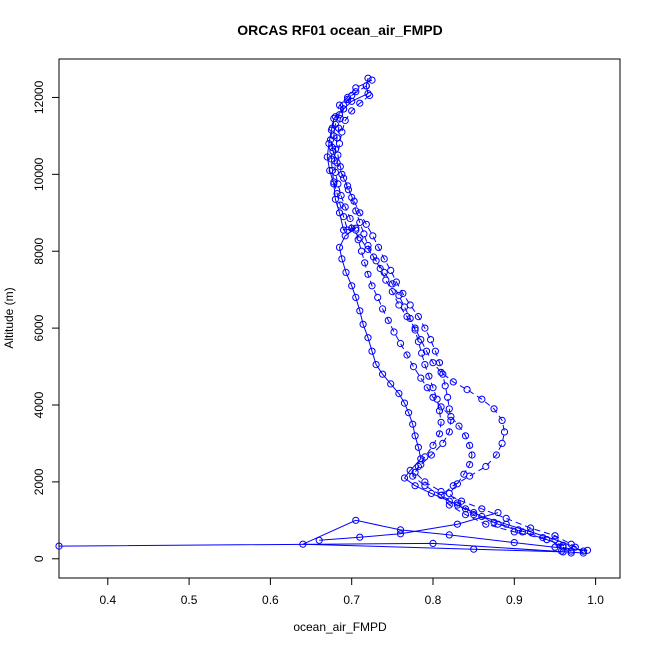 The width and height of the screenshot is (650, 650). I want to click on x-axis: 0.4 0.5 0.6 0.7 0.8 0.9 1.0, so click(351, 592).